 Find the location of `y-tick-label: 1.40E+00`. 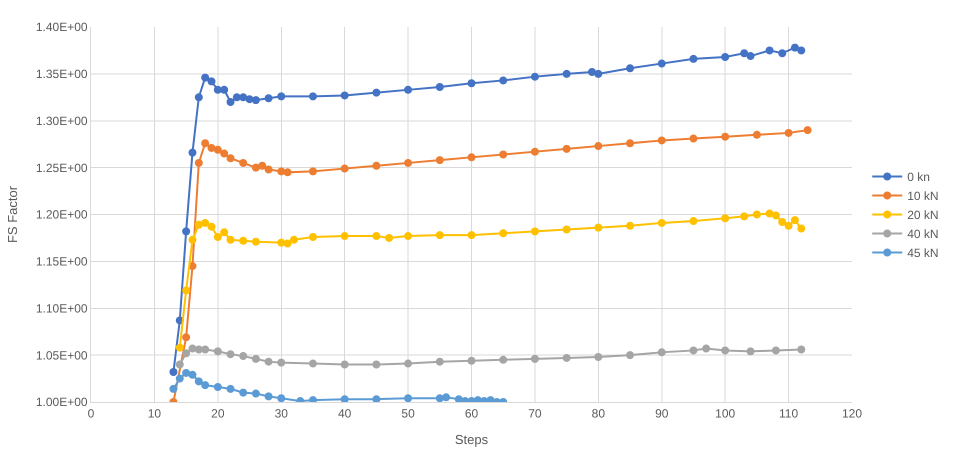

y-tick-label: 1.40E+00 is located at coordinates (62, 27).